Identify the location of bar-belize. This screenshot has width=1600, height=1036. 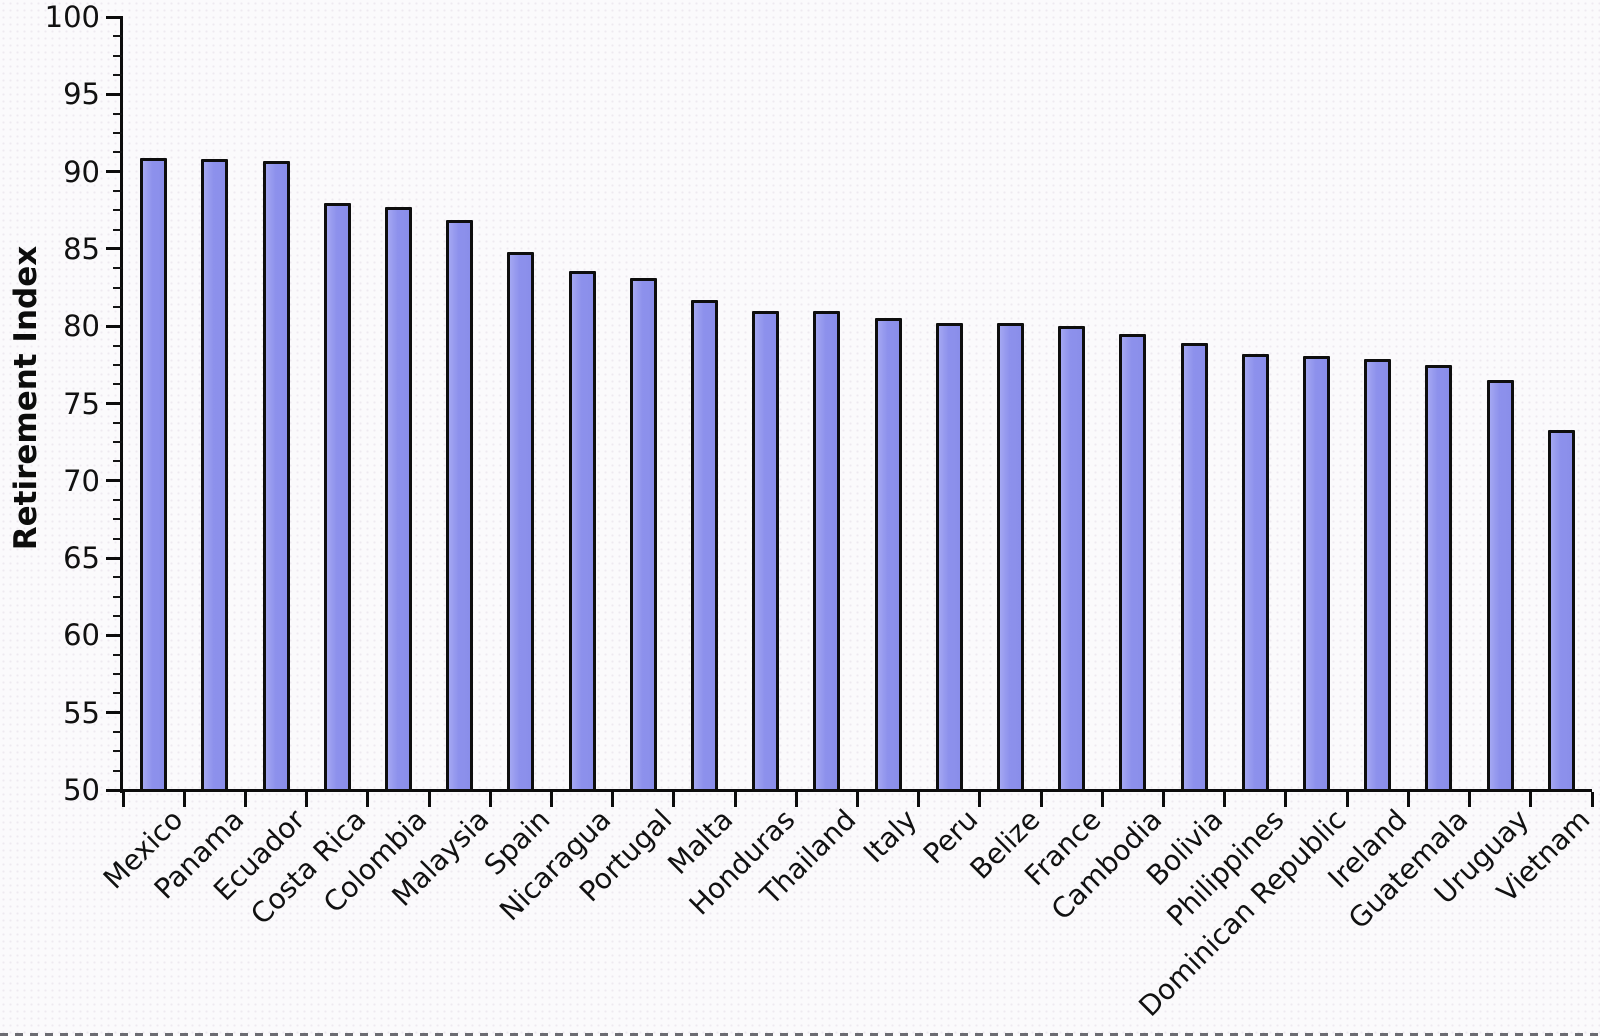
(1011, 557).